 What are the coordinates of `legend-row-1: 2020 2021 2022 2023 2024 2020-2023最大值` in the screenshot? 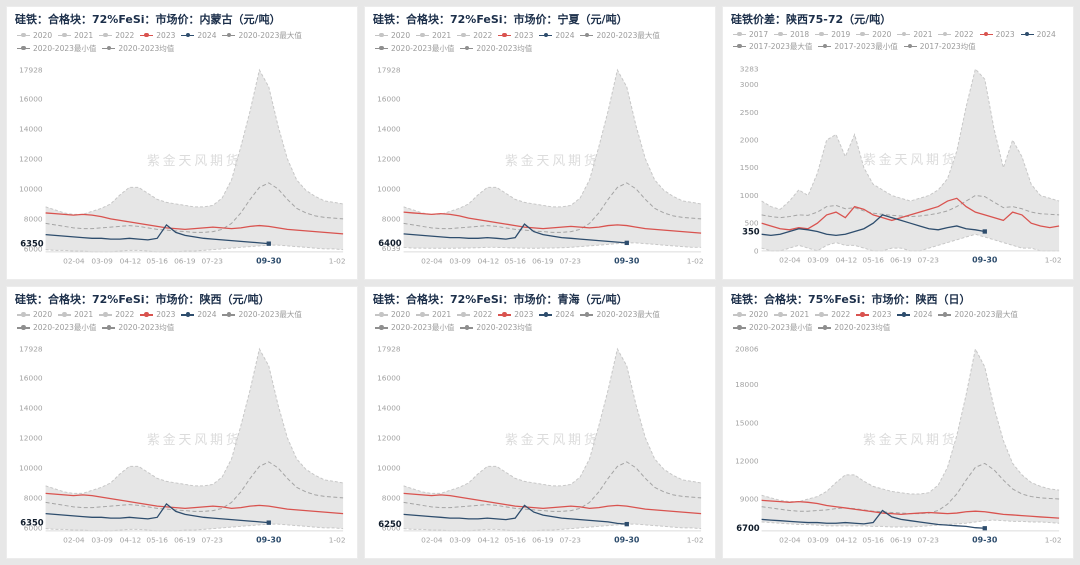 It's located at (184, 35).